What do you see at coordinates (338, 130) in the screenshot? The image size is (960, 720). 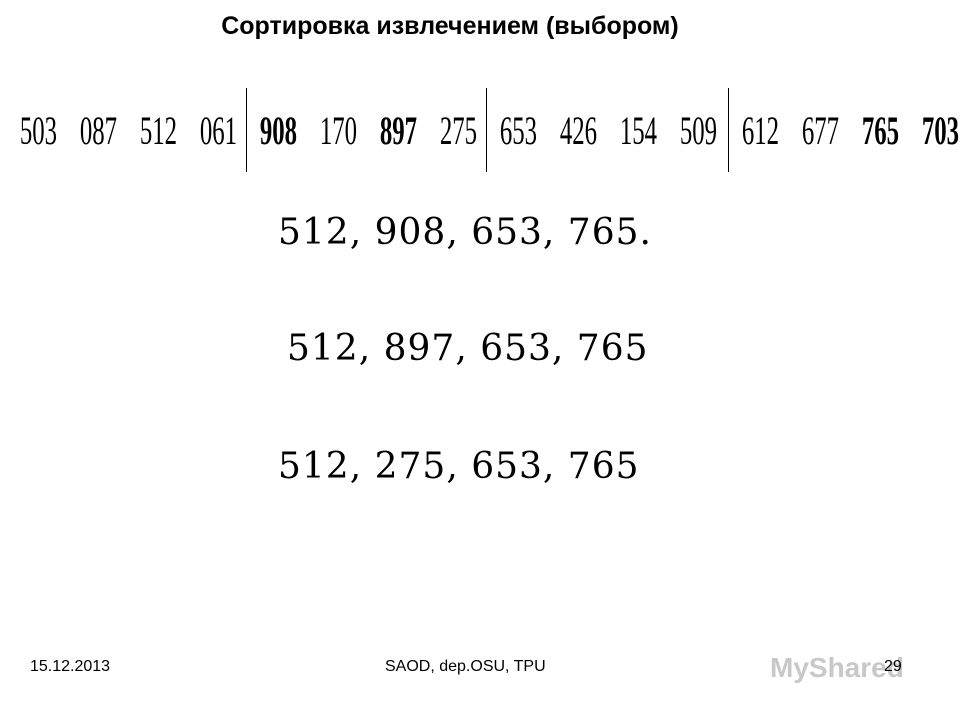 I see `sequence-number: 170` at bounding box center [338, 130].